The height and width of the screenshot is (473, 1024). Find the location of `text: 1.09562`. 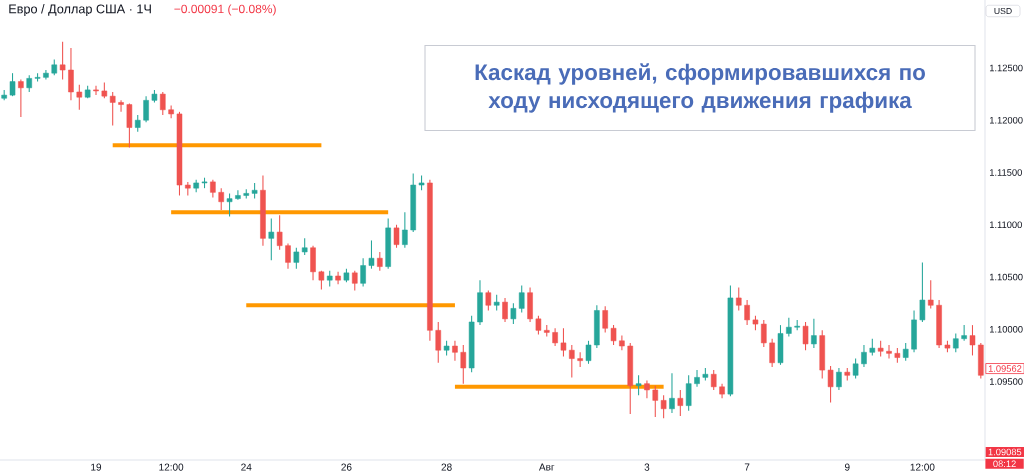

text: 1.09562 is located at coordinates (1005, 368).